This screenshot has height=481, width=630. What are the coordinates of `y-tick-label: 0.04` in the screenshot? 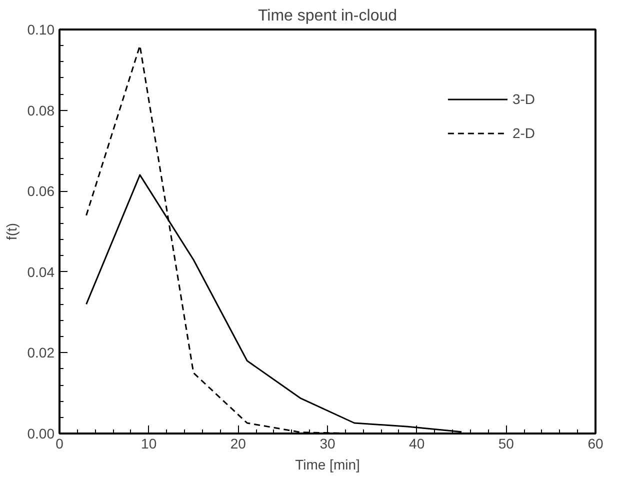 It's located at (41, 272).